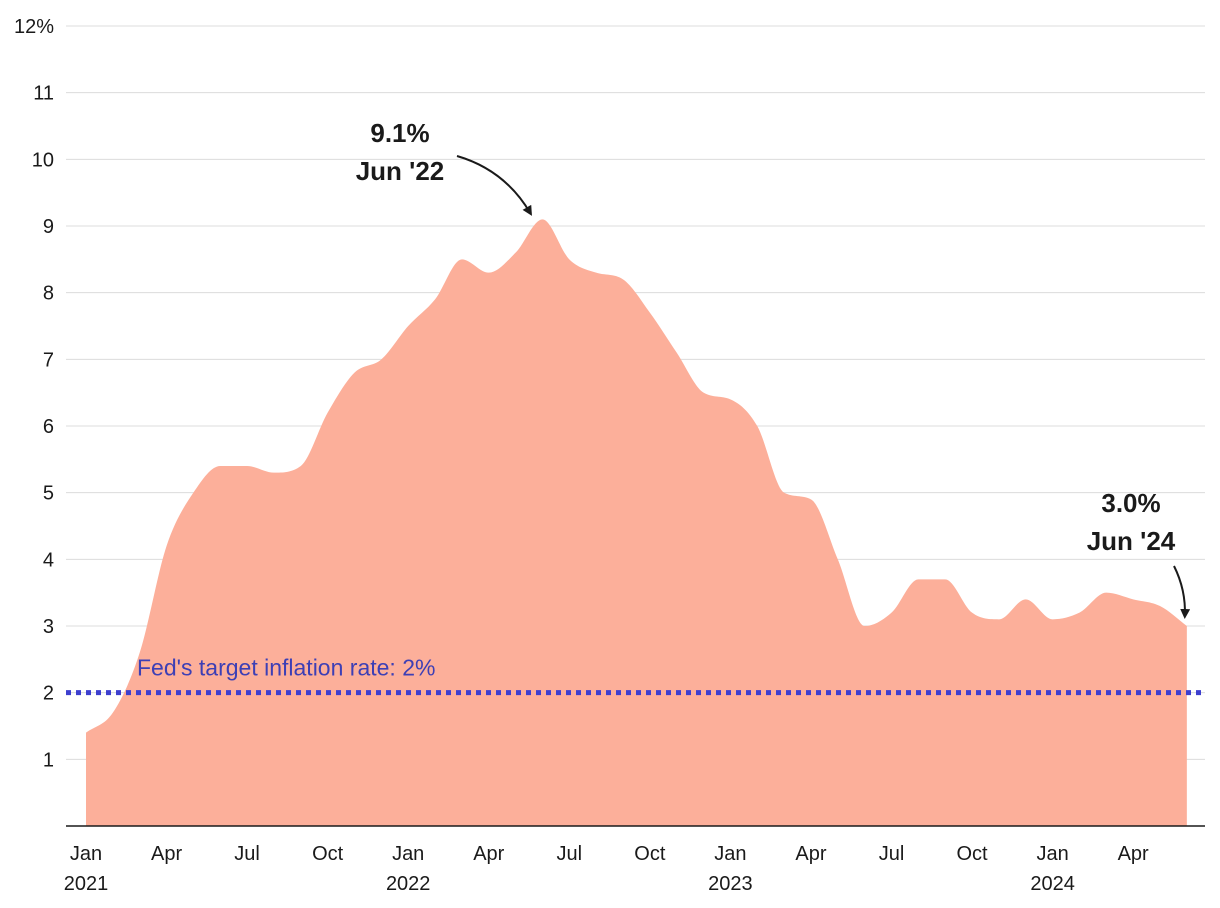 This screenshot has width=1220, height=908. What do you see at coordinates (408, 884) in the screenshot?
I see `x-tick-year: 2022` at bounding box center [408, 884].